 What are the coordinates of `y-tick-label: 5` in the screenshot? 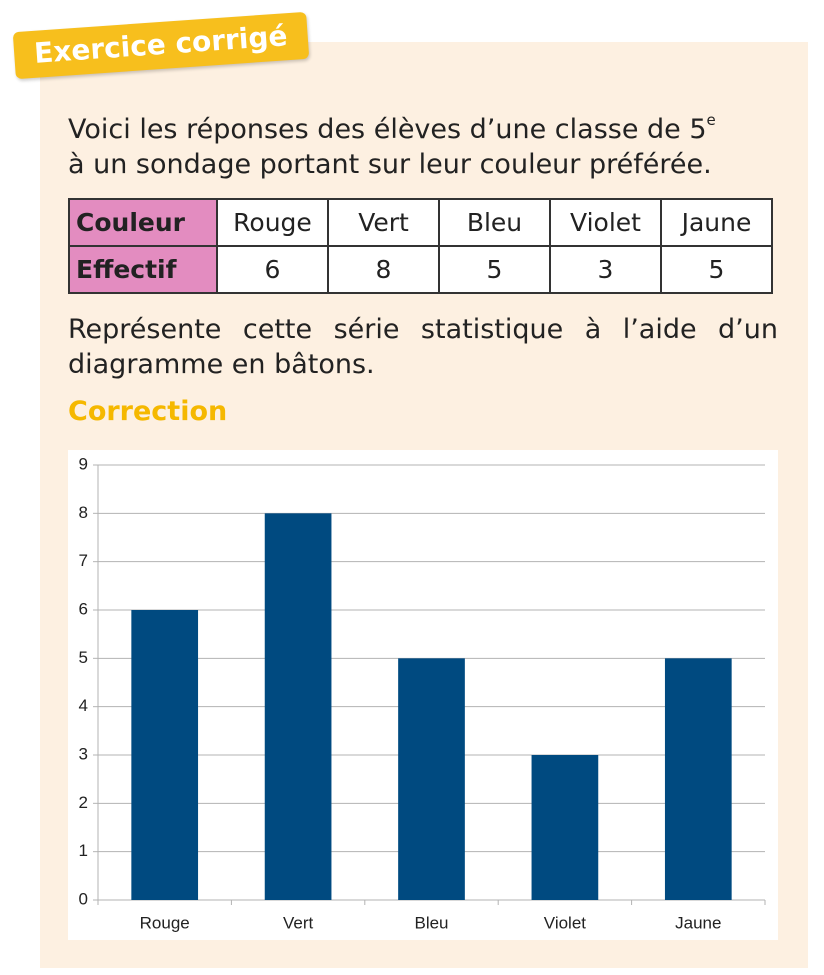 It's located at (83, 657).